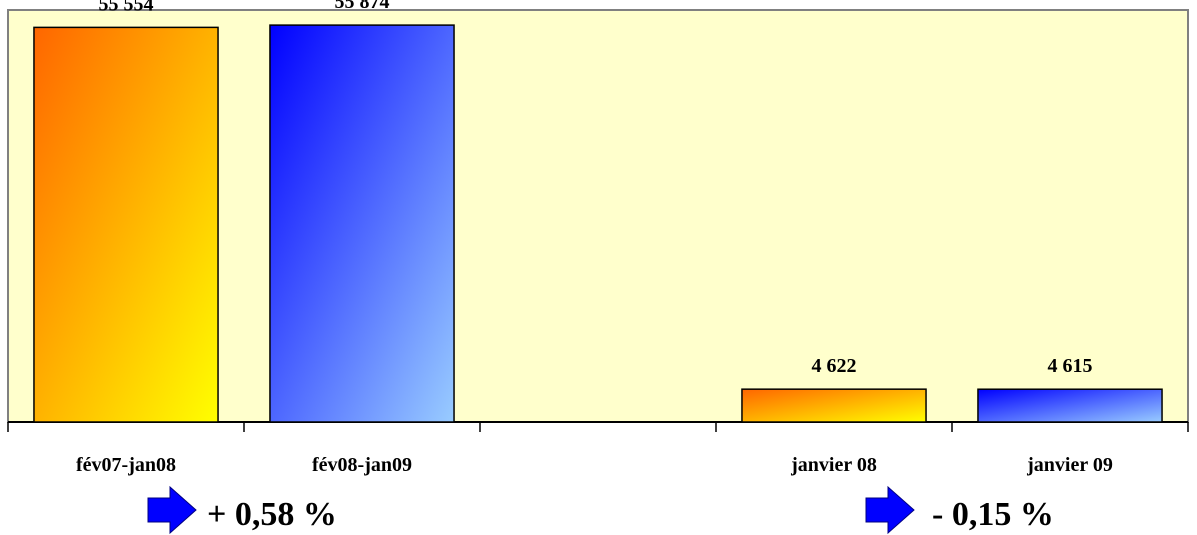  I want to click on change-right: - 0,15 %, so click(993, 514).